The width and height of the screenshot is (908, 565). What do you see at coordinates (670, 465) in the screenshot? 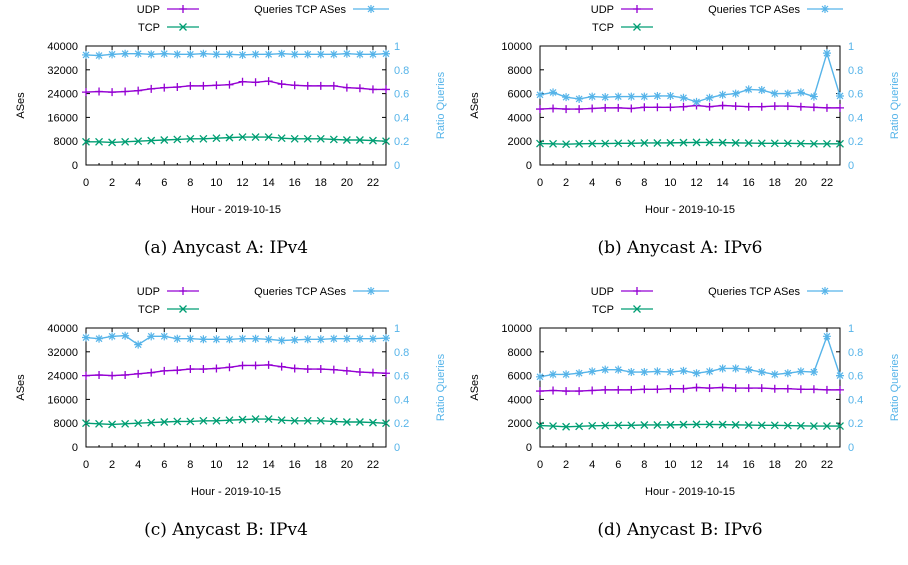
I see `x-tick-label: 10` at bounding box center [670, 465].